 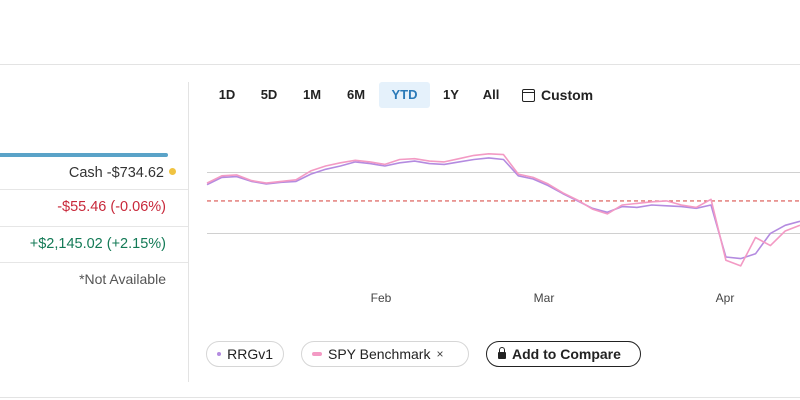 What do you see at coordinates (440, 354) in the screenshot?
I see `close-icon: ×` at bounding box center [440, 354].